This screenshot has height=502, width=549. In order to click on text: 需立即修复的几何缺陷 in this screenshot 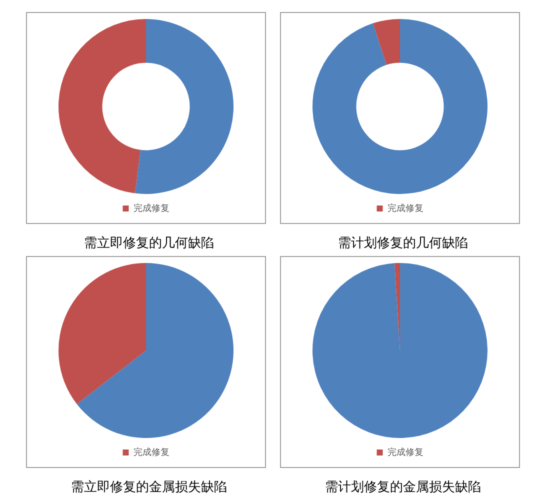, I will do `click(149, 243)`.